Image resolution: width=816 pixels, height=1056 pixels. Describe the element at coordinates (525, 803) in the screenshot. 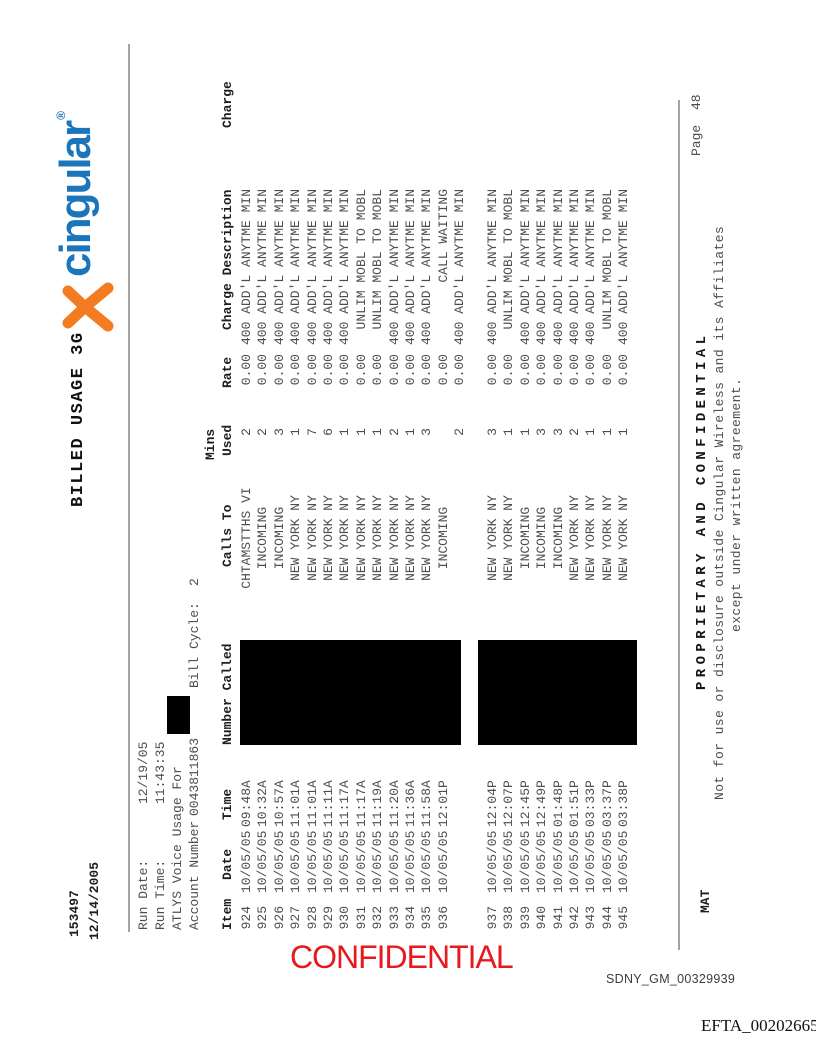

I see `cell-time: 12:45P` at that location.